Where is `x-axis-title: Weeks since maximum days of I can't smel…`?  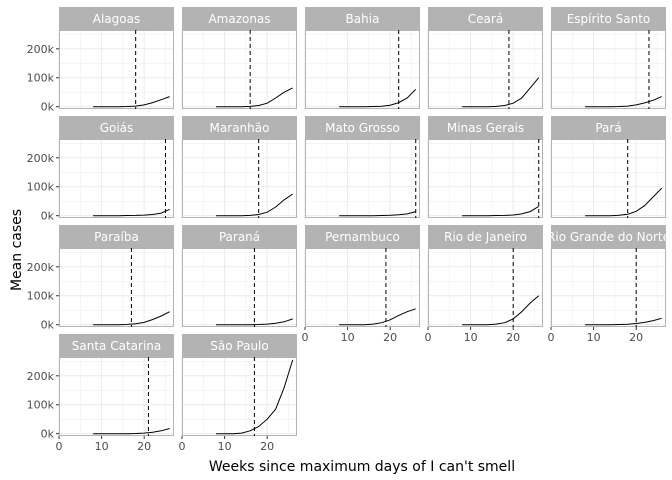
x-axis-title: Weeks since maximum days of I can't smel… is located at coordinates (362, 467).